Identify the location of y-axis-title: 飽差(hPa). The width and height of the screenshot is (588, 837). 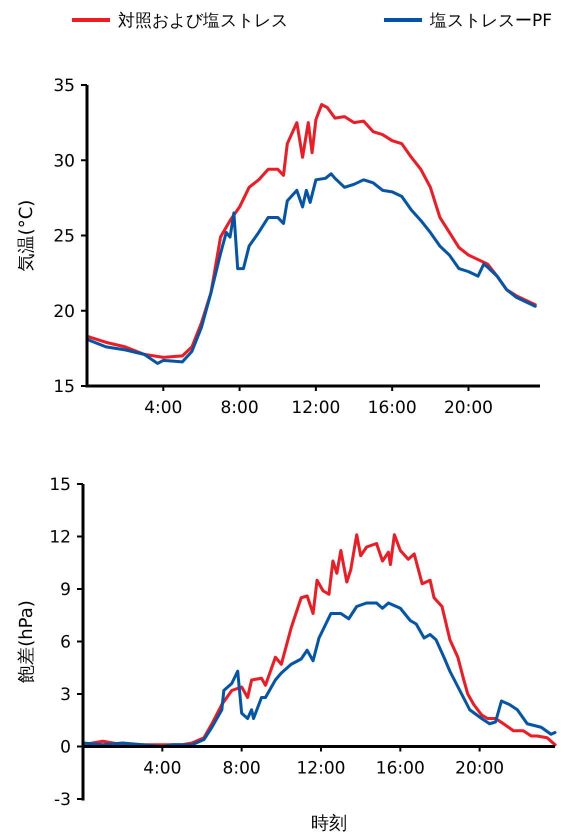
(26, 641).